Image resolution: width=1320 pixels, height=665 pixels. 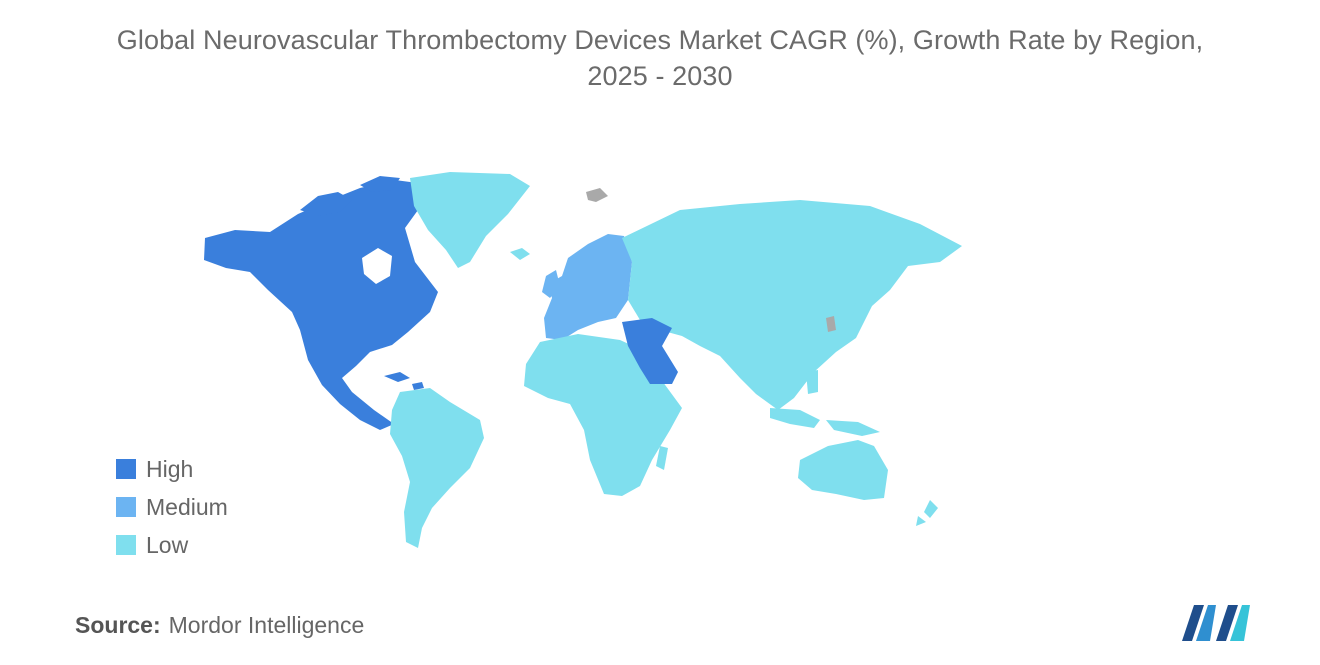 What do you see at coordinates (470, 220) in the screenshot?
I see `region-greenland` at bounding box center [470, 220].